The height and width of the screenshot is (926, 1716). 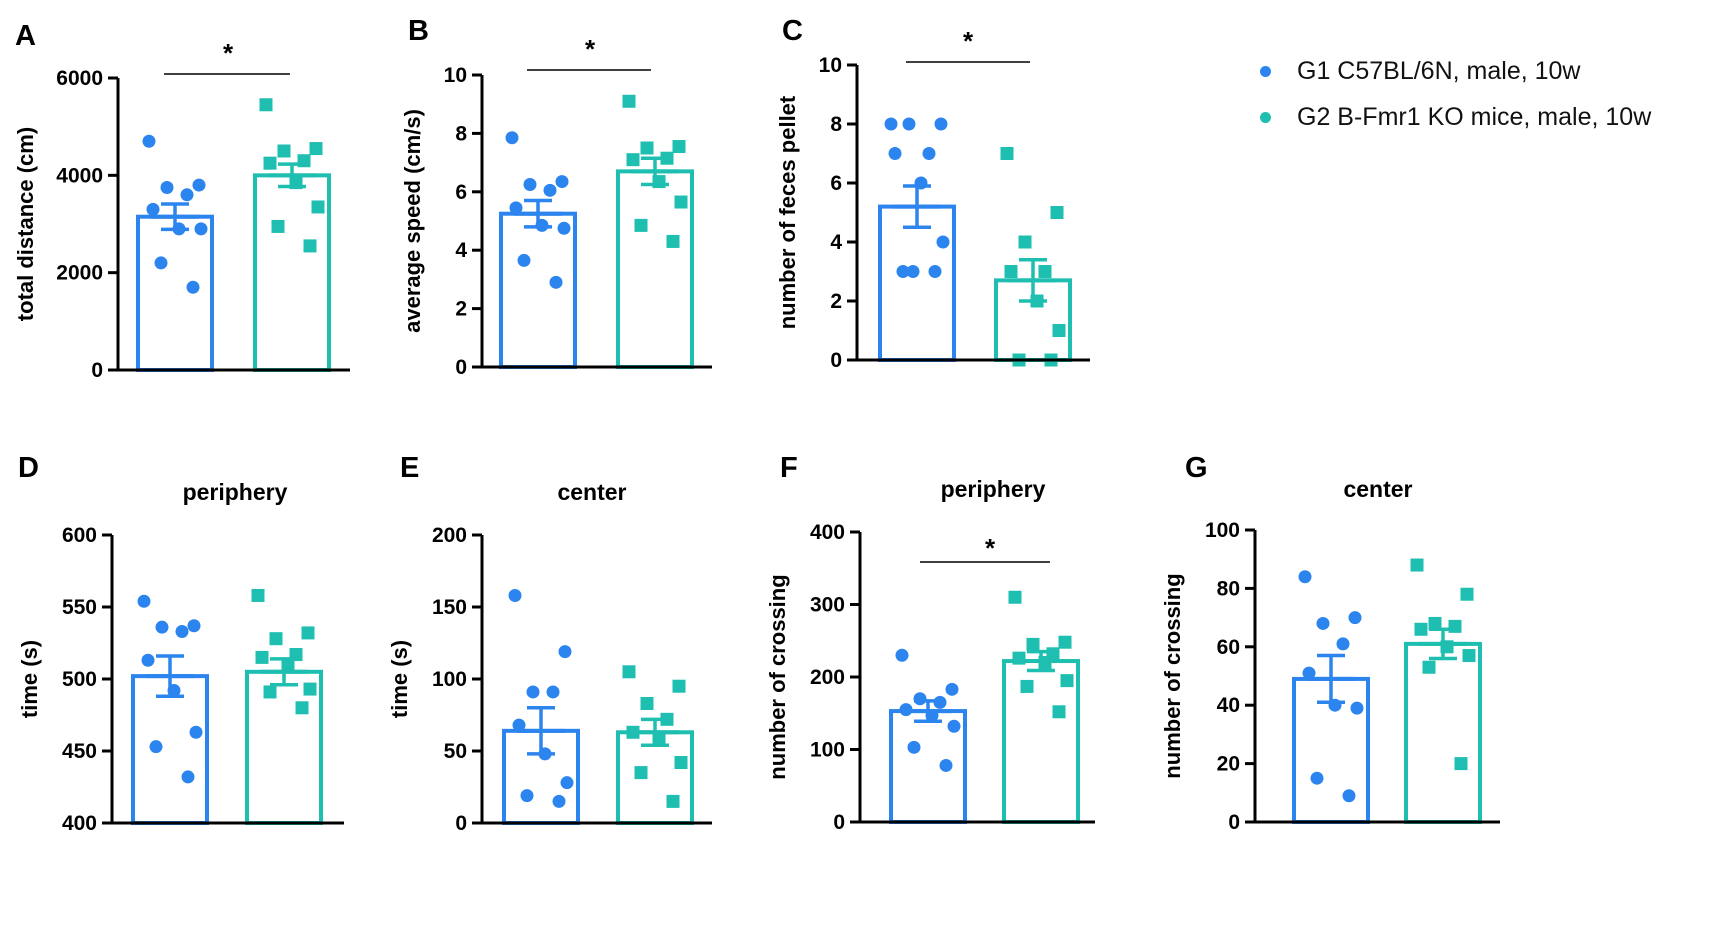 I want to click on legend-marker-g1, so click(x=1265, y=71).